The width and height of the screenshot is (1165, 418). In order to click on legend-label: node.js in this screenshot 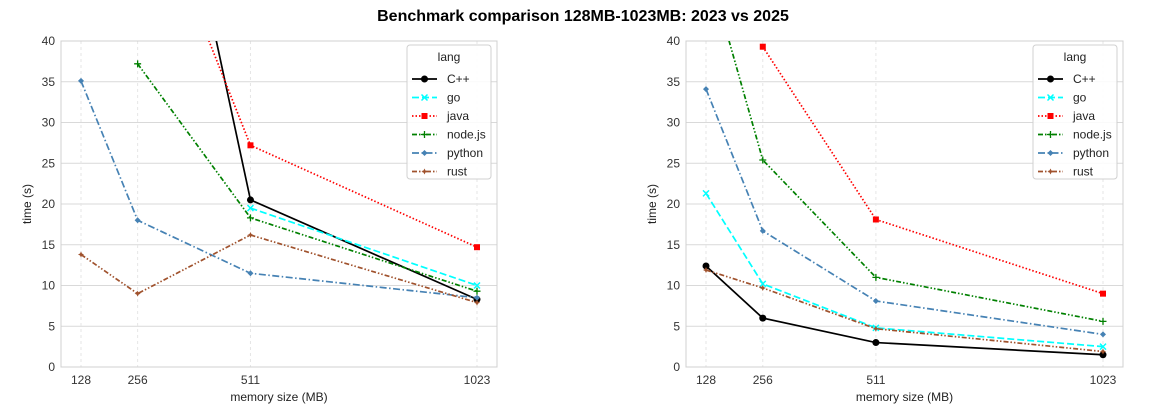, I will do `click(1092, 135)`.